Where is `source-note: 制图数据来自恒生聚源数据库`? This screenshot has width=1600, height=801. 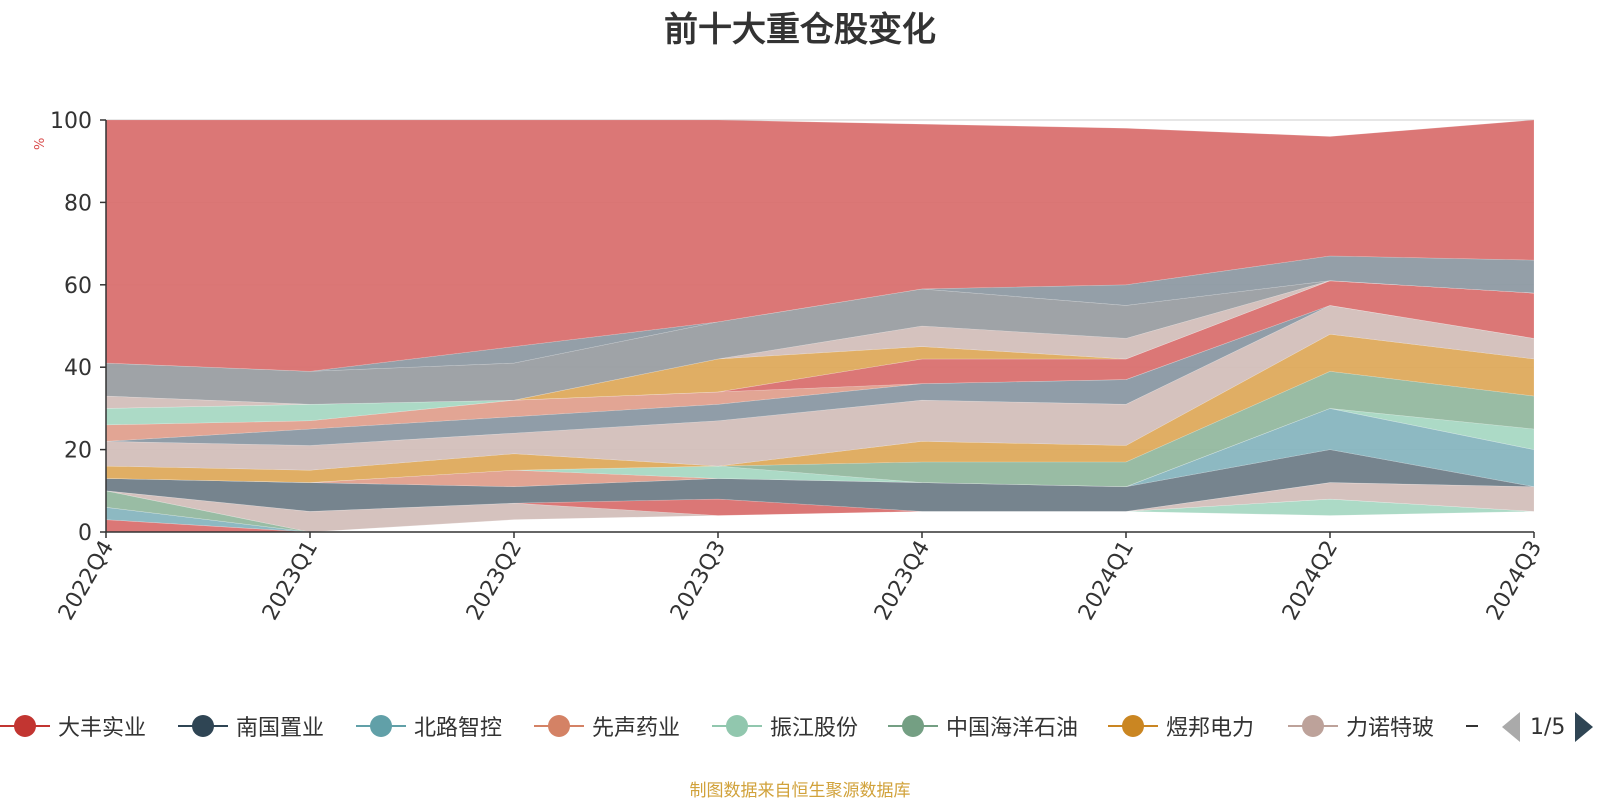 source-note: 制图数据来自恒生聚源数据库 is located at coordinates (800, 791).